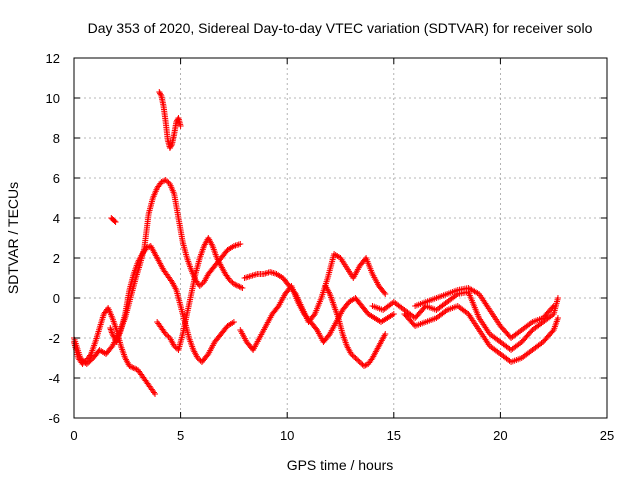  What do you see at coordinates (73, 435) in the screenshot?
I see `x-tick-label: 0` at bounding box center [73, 435].